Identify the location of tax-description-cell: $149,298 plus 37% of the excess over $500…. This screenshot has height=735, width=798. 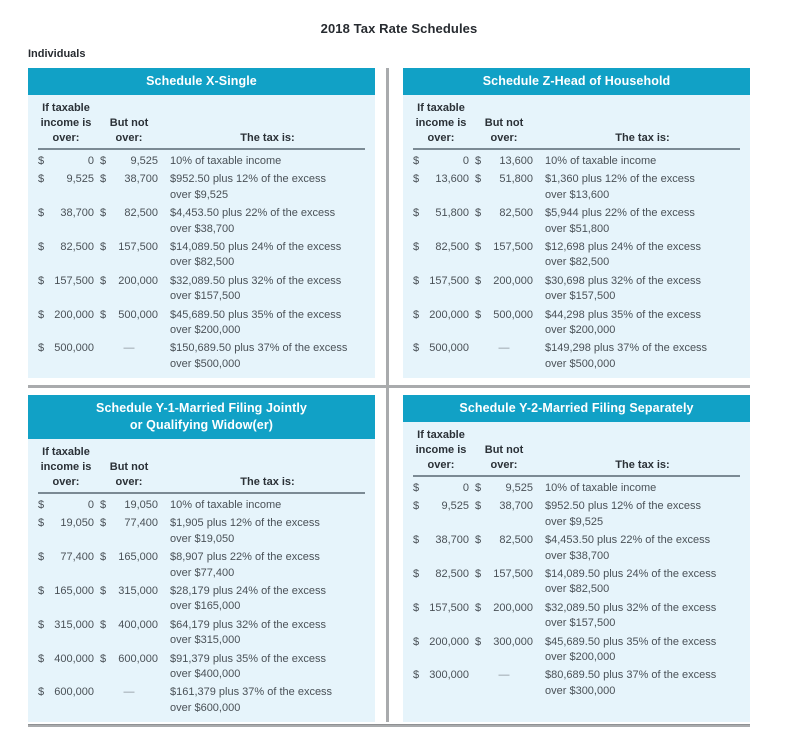
(642, 356).